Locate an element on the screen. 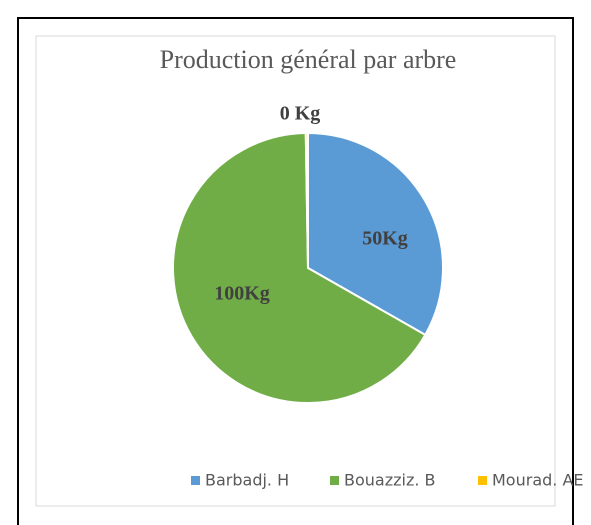 The image size is (591, 525). data-label: 100Kg is located at coordinates (242, 294).